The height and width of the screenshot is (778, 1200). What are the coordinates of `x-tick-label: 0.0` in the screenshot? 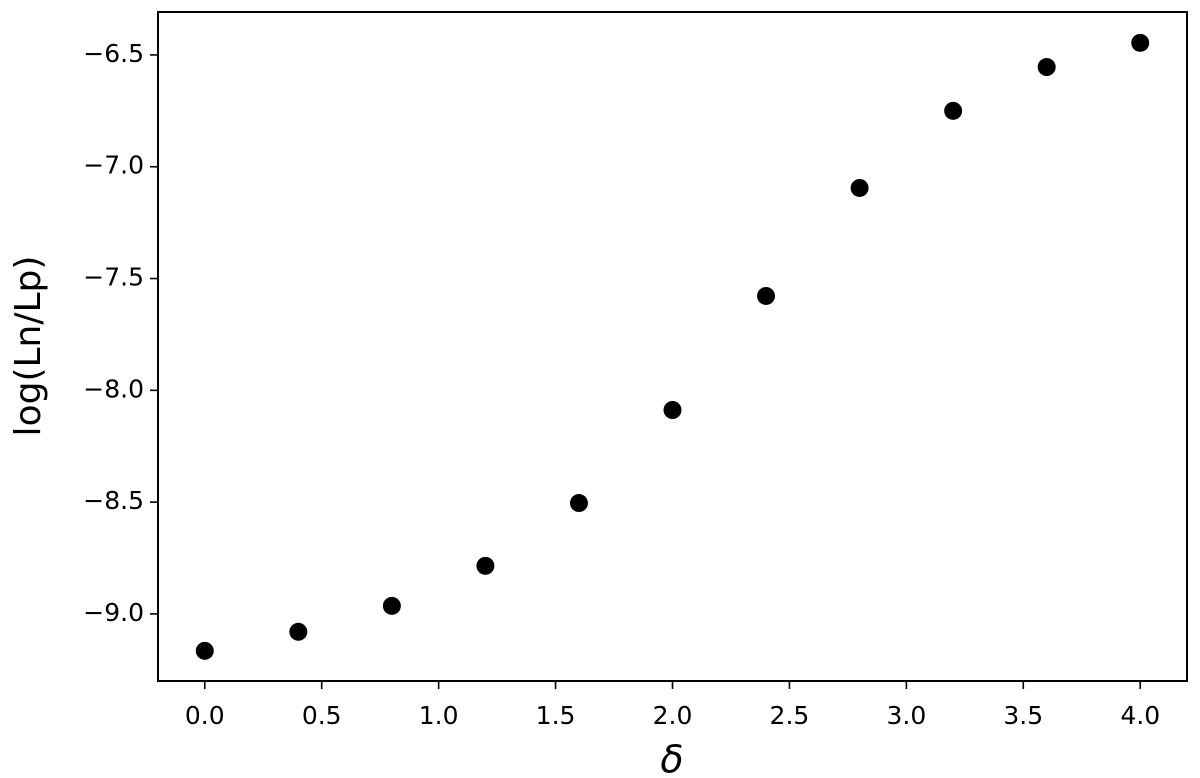 It's located at (205, 715).